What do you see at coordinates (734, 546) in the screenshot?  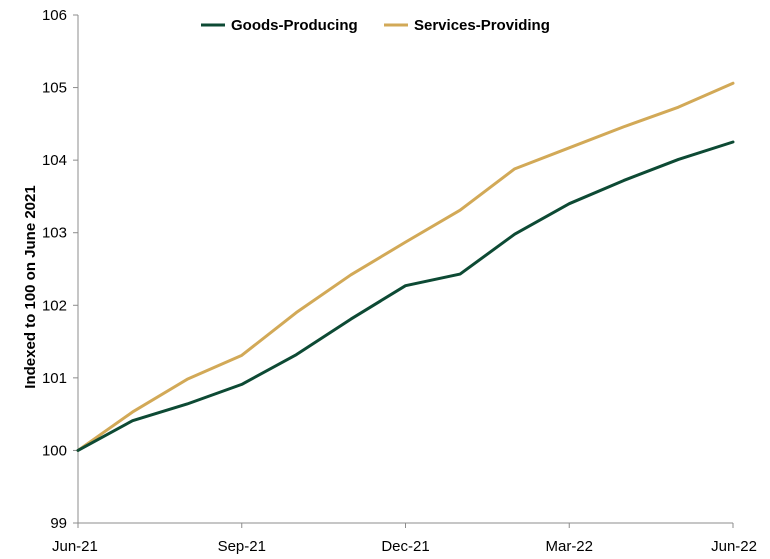 I see `x-tick-label: Jun-22` at bounding box center [734, 546].